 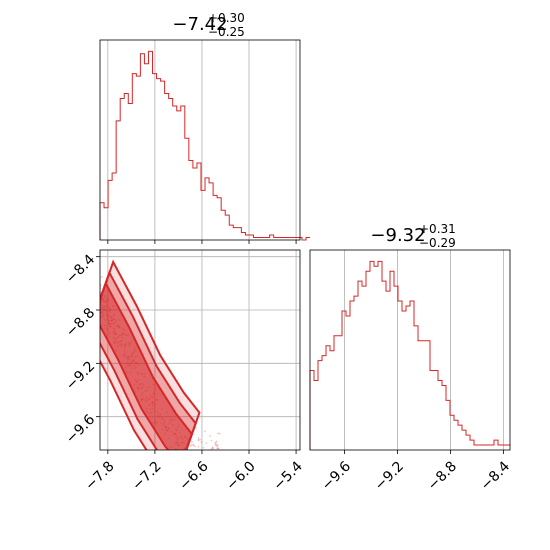 I want to click on contour-y-tick-label: −9.2, so click(x=80, y=375).